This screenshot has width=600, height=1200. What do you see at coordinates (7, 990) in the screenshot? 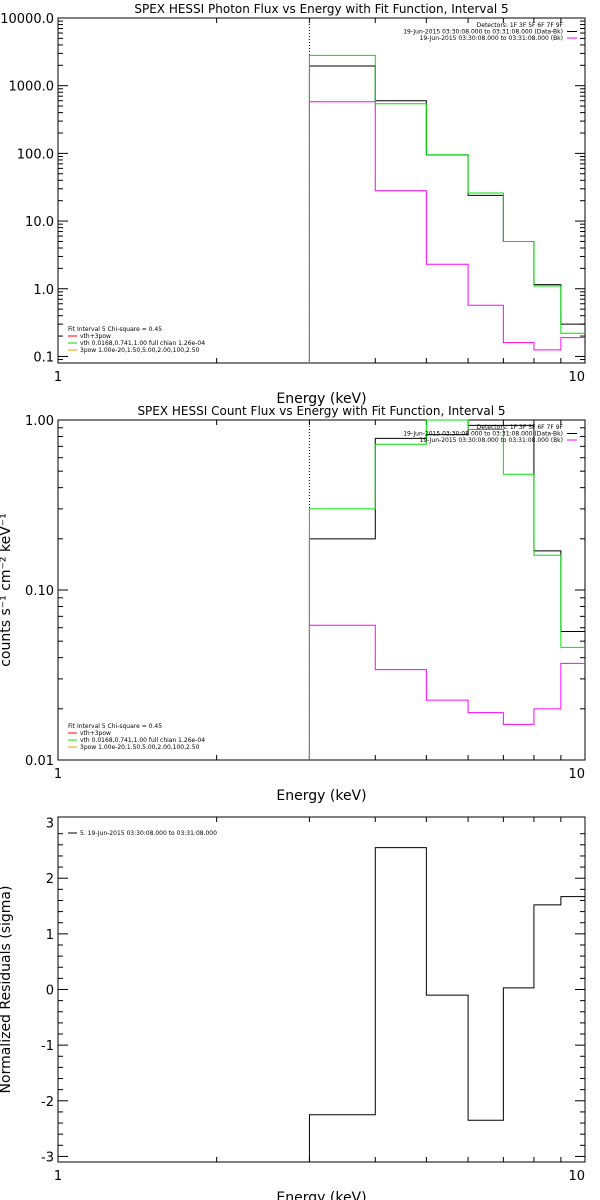
I see `y-axis-title: Normalized Residuals (sigma)` at bounding box center [7, 990].